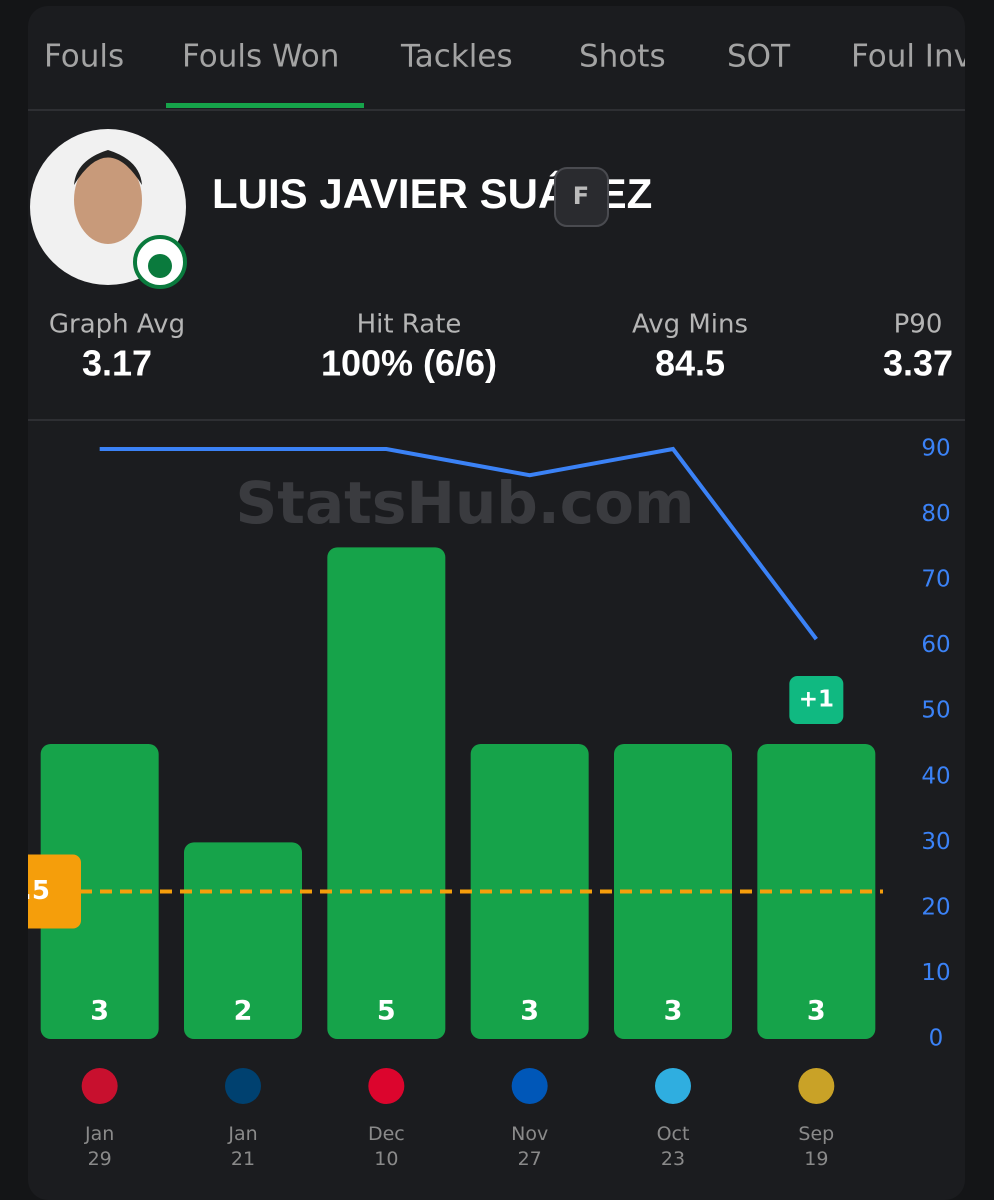  I want to click on tab-bar: Fouls Fouls Won Tackles Shots SOT Foul Inv, so click(508, 57).